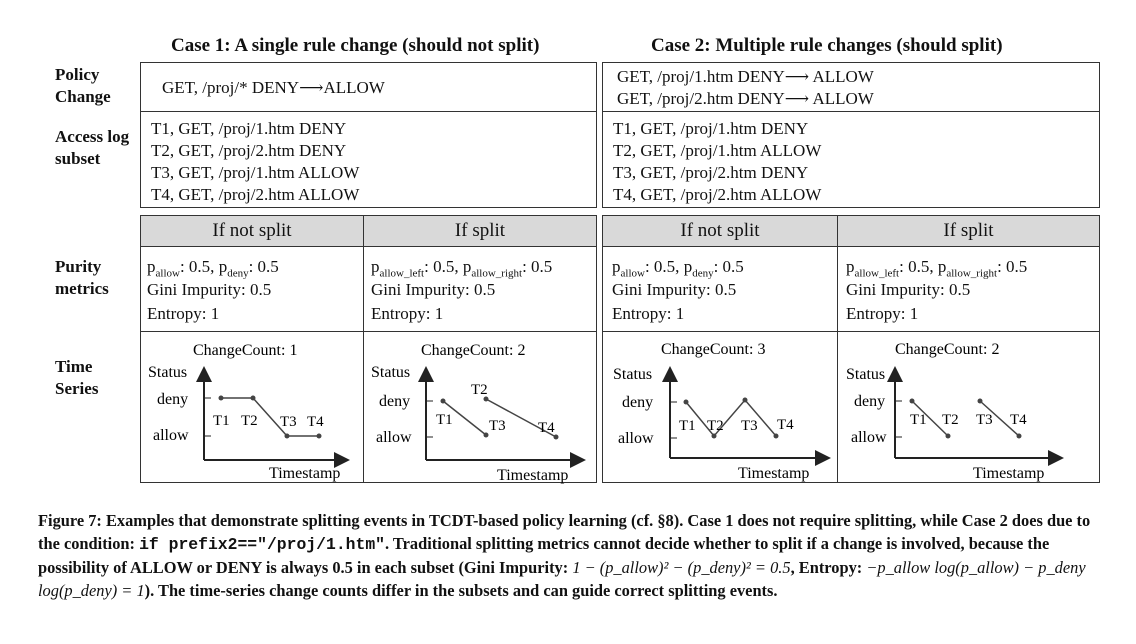 Image resolution: width=1136 pixels, height=644 pixels. Describe the element at coordinates (711, 172) in the screenshot. I see `case2-log-line: T3, GET, /proj/2.htm DENY` at that location.